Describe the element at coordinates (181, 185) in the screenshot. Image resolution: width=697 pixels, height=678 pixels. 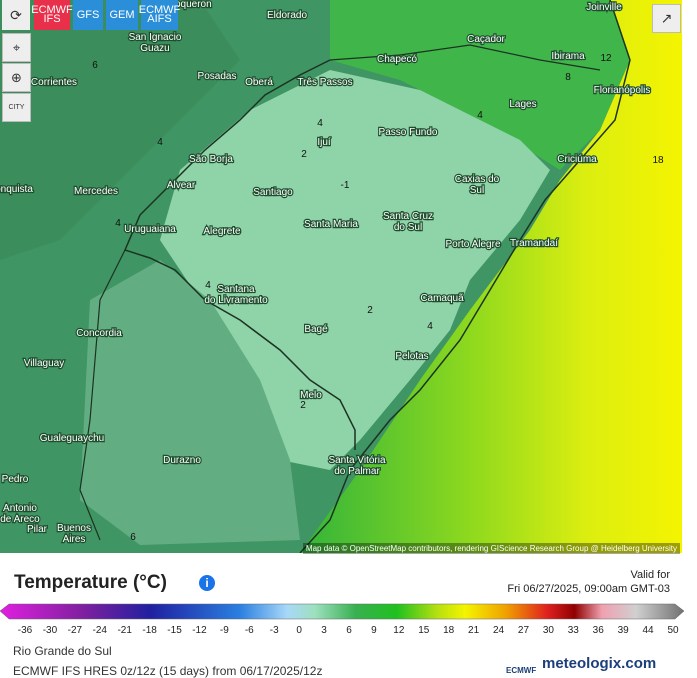
I see `city-label: Alvear` at that location.